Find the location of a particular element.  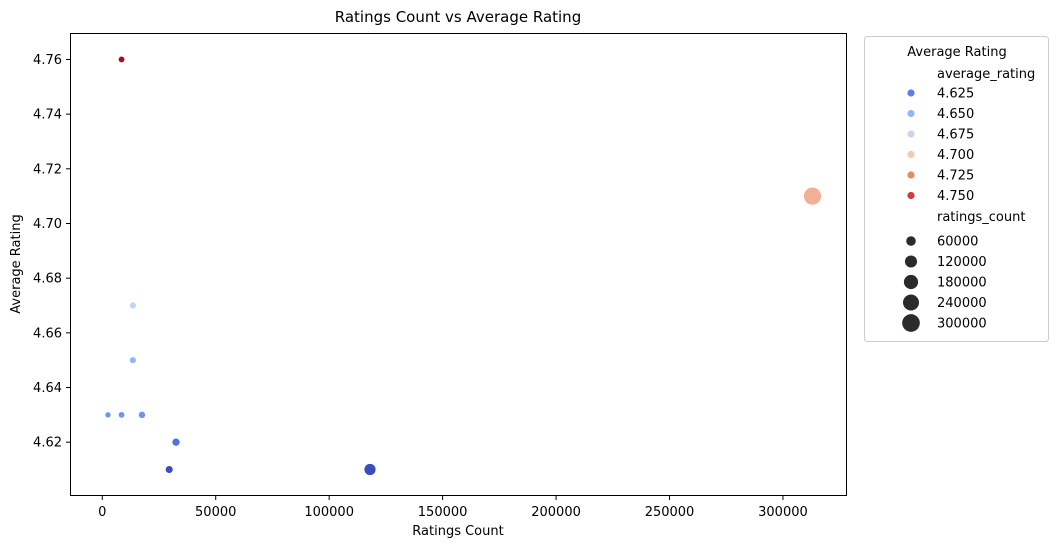

legend-size-label-0: 60000 is located at coordinates (957, 242).